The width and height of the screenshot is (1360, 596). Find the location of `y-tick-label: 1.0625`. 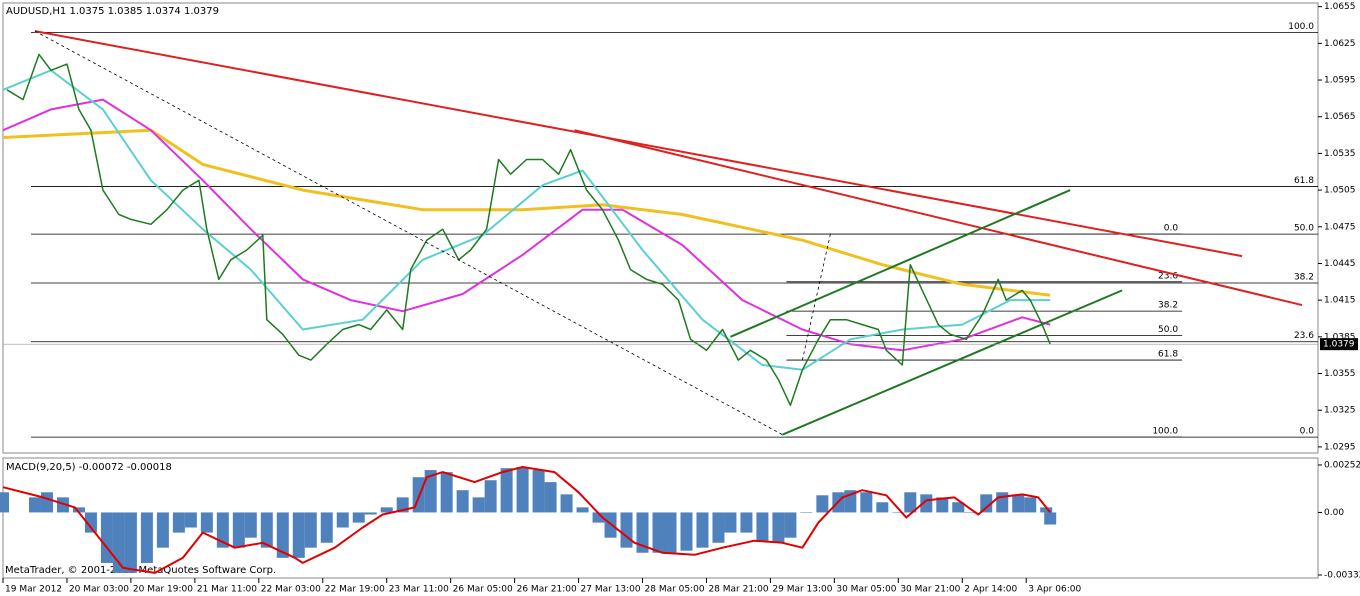

y-tick-label: 1.0625 is located at coordinates (1340, 44).